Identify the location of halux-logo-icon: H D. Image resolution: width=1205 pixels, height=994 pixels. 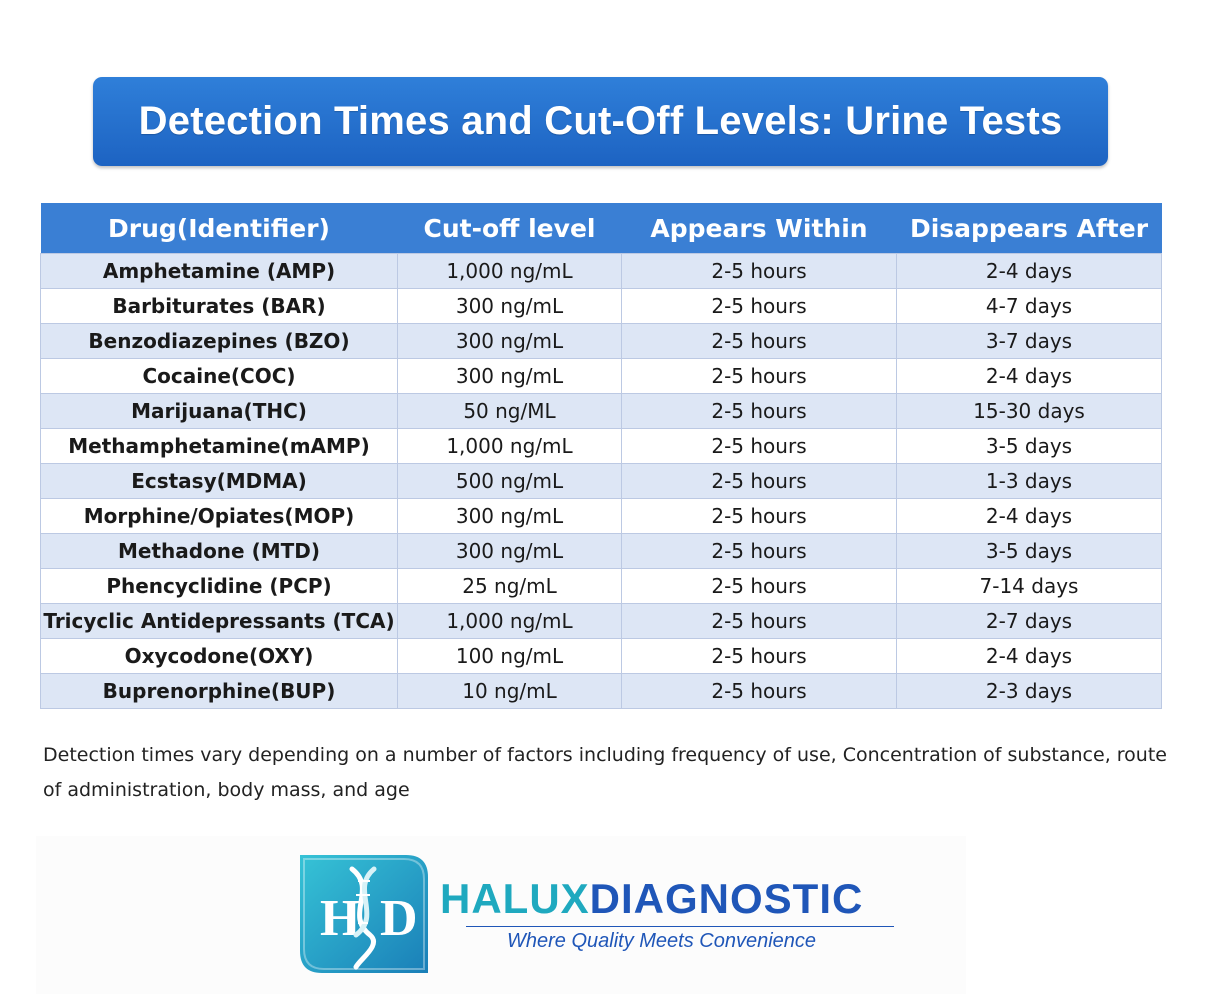
(364, 914).